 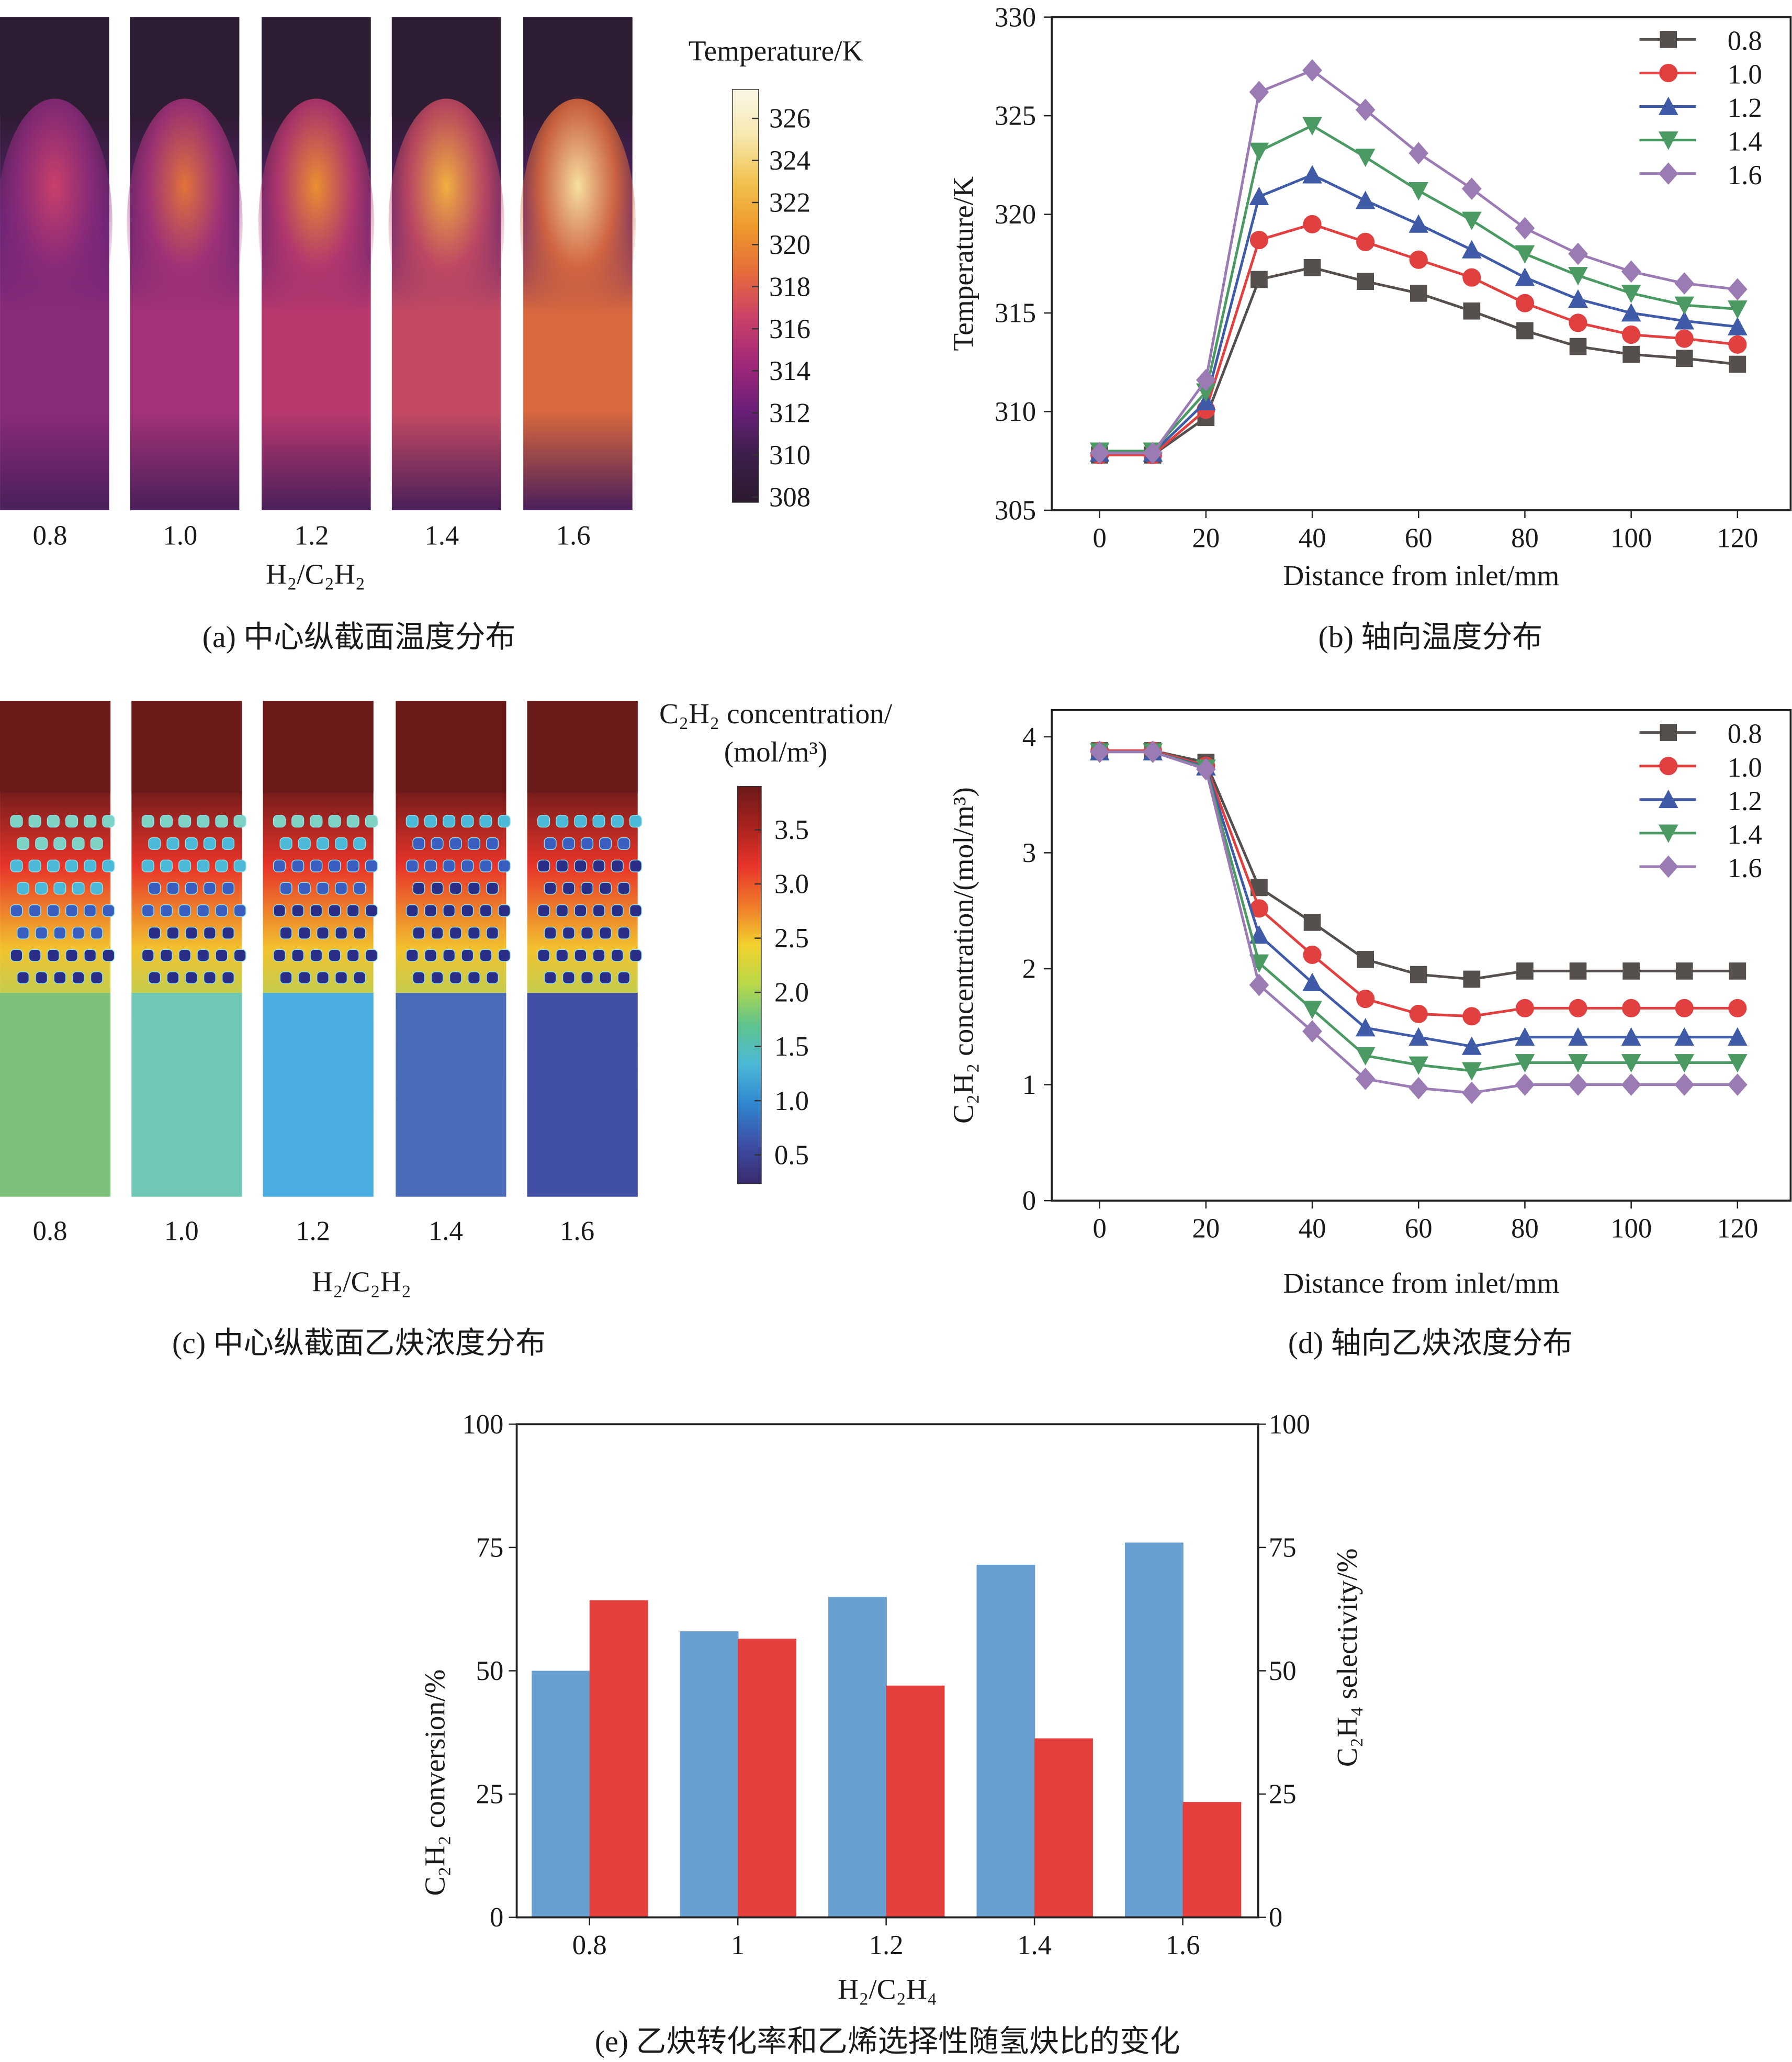 I want to click on legend-label: 0.8, so click(x=1745, y=734).